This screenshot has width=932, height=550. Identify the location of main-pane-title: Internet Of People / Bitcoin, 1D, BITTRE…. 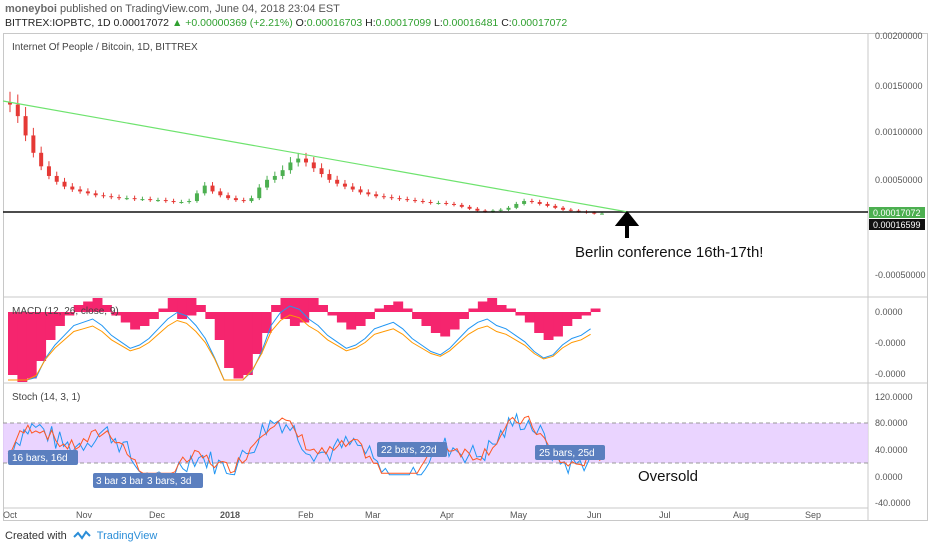
(105, 47).